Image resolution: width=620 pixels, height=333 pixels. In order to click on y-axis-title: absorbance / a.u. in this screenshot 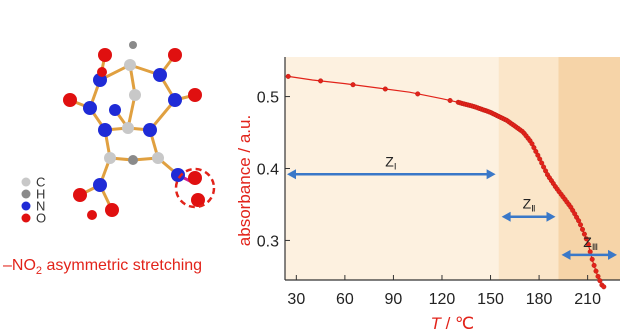, I will do `click(244, 180)`.